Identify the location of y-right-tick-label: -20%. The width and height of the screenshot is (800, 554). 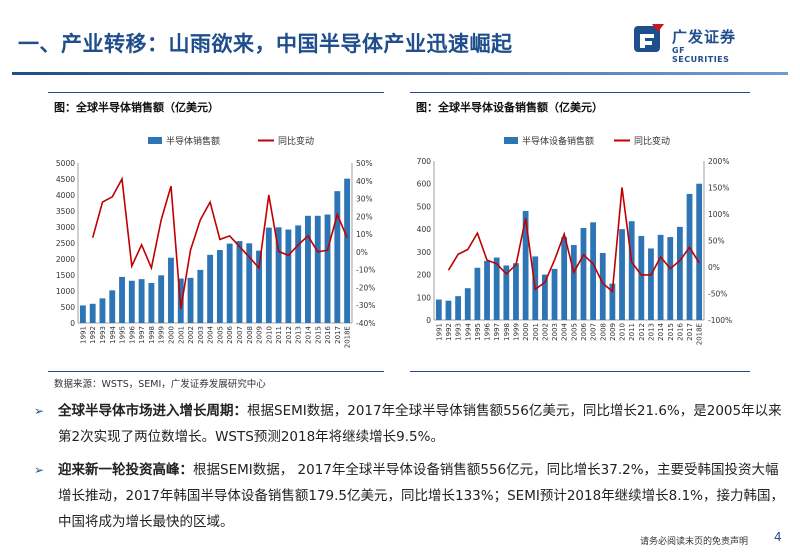
(365, 287).